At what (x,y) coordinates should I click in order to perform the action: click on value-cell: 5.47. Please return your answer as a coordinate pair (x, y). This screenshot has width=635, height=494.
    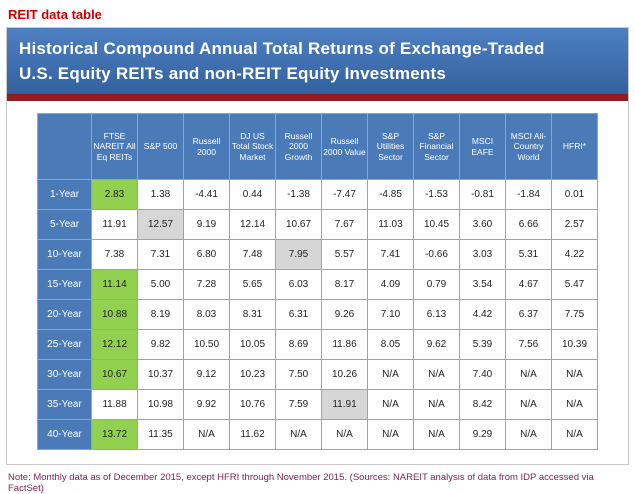
    Looking at the image, I should click on (574, 285).